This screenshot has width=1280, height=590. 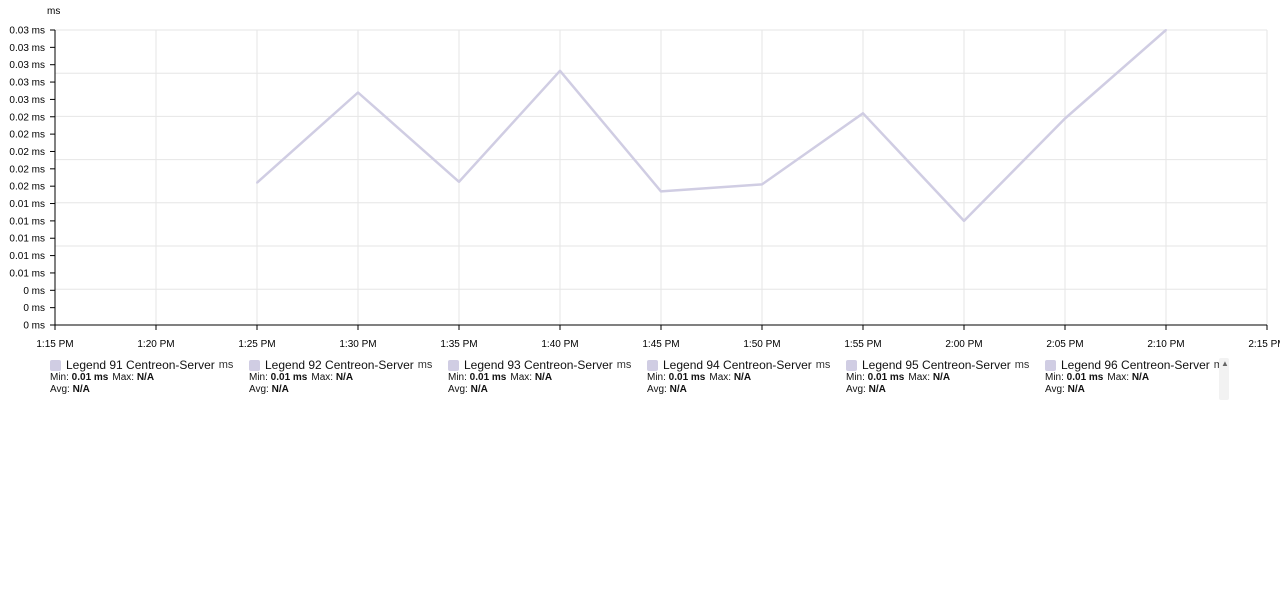 What do you see at coordinates (1064, 344) in the screenshot?
I see `x-tick-label: 2:05 PM` at bounding box center [1064, 344].